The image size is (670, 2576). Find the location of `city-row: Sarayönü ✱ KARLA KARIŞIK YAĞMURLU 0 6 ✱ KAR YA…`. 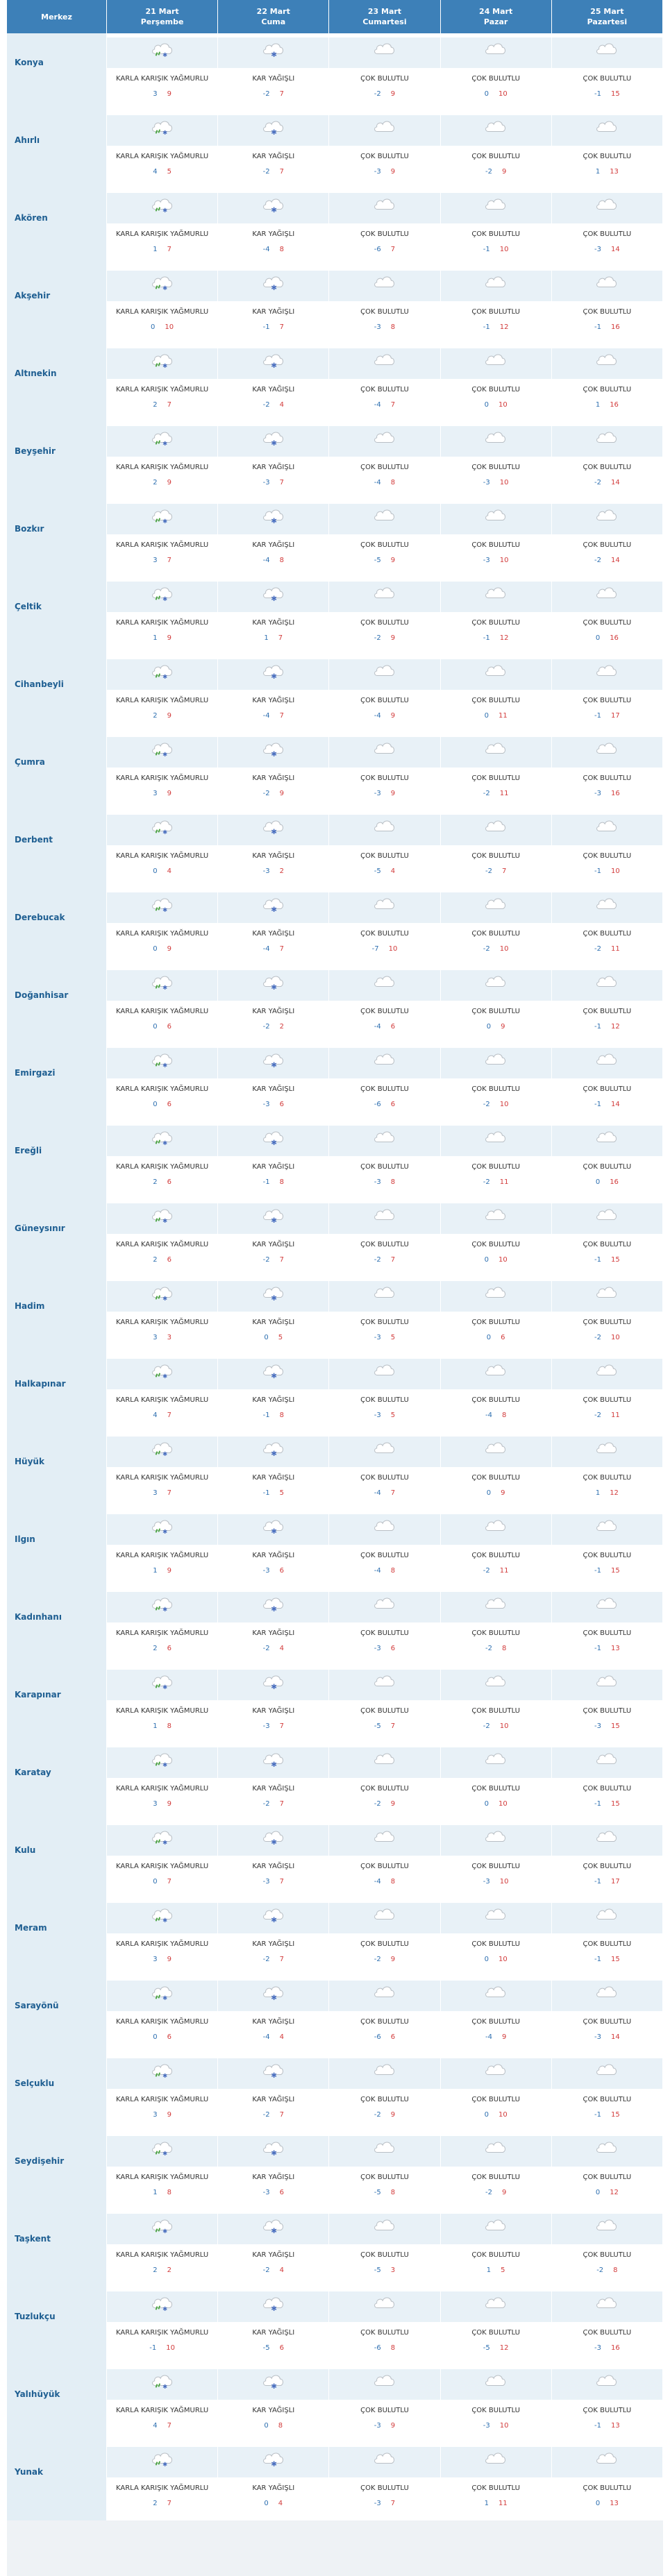

city-row: Sarayönü ✱ KARLA KARIŞIK YAĞMURLU 0 6 ✱ KAR YA… is located at coordinates (335, 2015).